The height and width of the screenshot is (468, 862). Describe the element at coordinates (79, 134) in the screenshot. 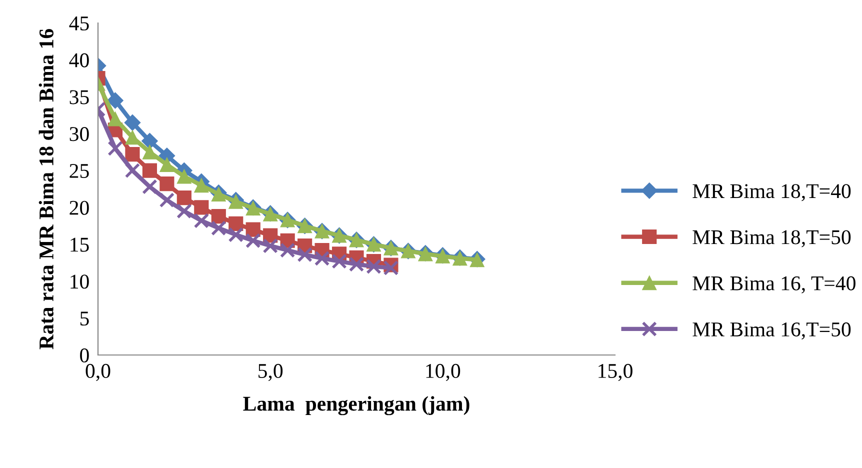

I see `y-tick-label: 30` at that location.